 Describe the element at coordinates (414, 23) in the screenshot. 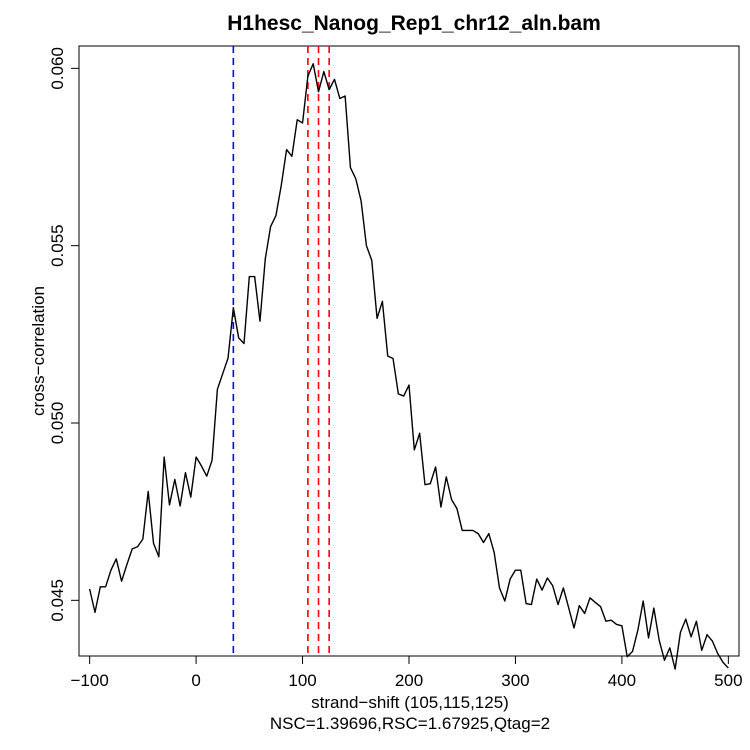

I see `chart-title: H1hesc_Nanog_Rep1_chr12_aln.bam` at that location.